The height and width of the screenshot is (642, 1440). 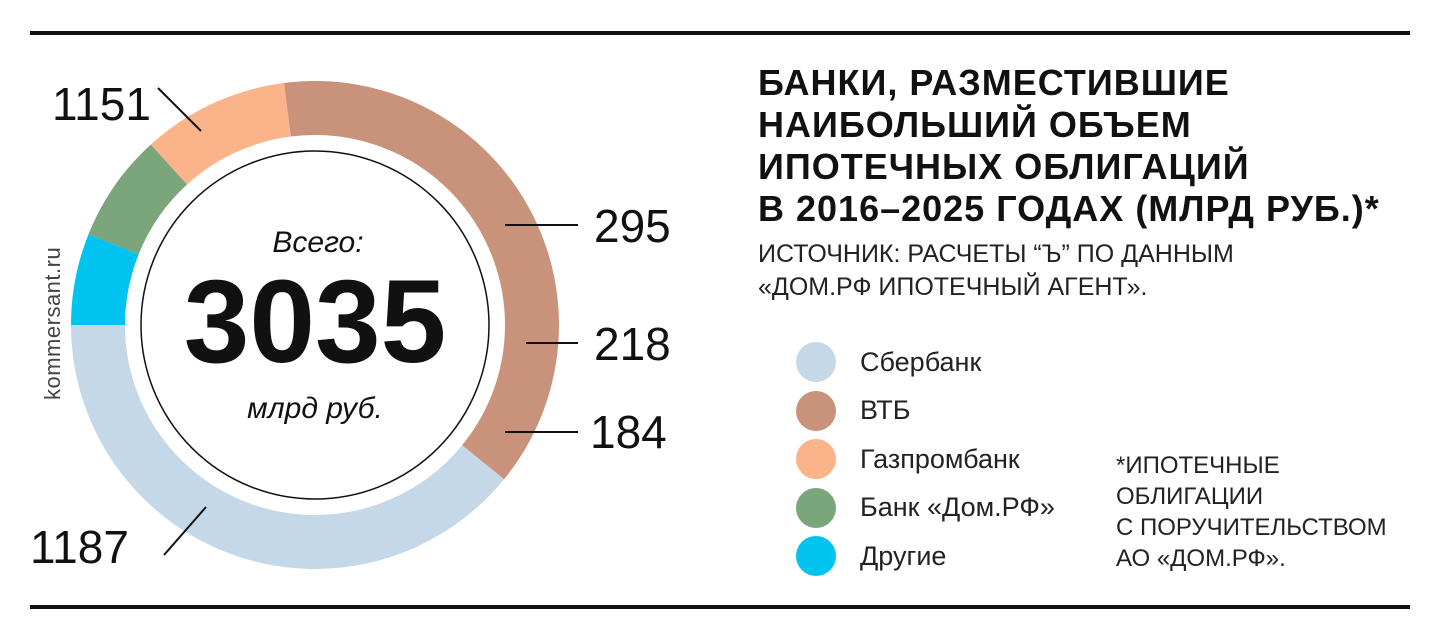 What do you see at coordinates (315, 322) in the screenshot?
I see `center-total: 3035` at bounding box center [315, 322].